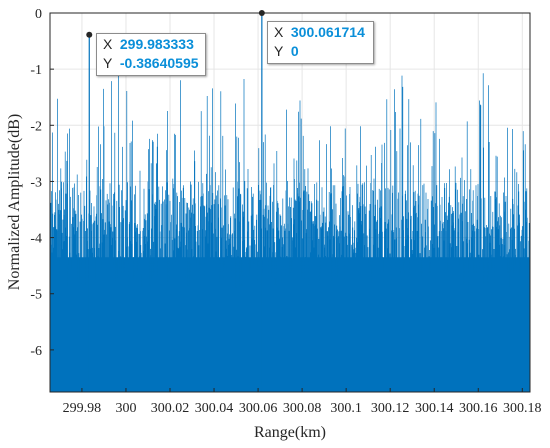  What do you see at coordinates (175, 24) in the screenshot?
I see `datatip-markers` at bounding box center [175, 24].